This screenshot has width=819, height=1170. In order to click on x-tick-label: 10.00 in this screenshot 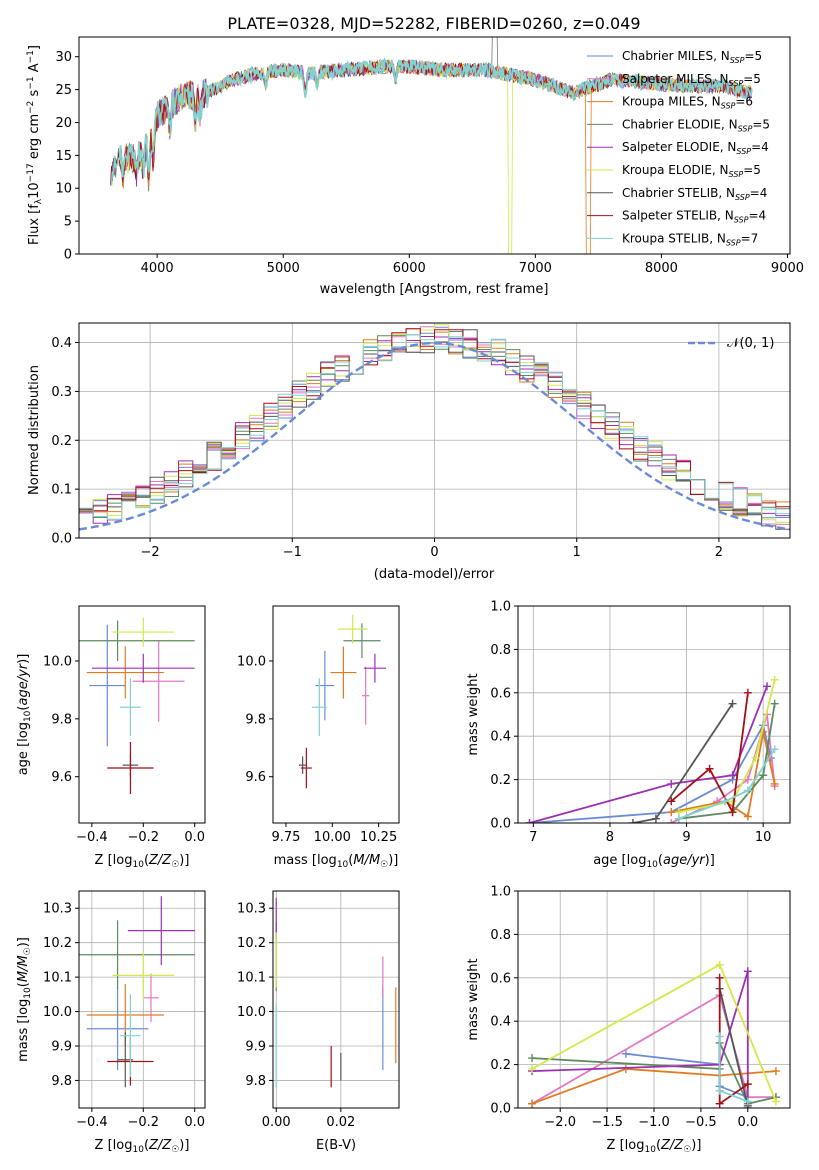, I will do `click(332, 837)`.